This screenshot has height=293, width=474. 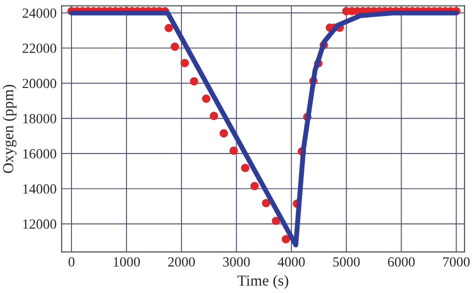 What do you see at coordinates (39, 224) in the screenshot?
I see `y-tick-label: 12000` at bounding box center [39, 224].